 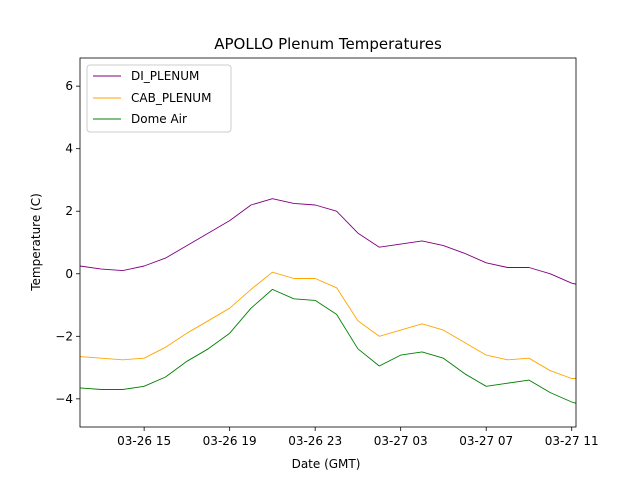 I want to click on y-axis-label: Temperature (C), so click(x=36, y=242).